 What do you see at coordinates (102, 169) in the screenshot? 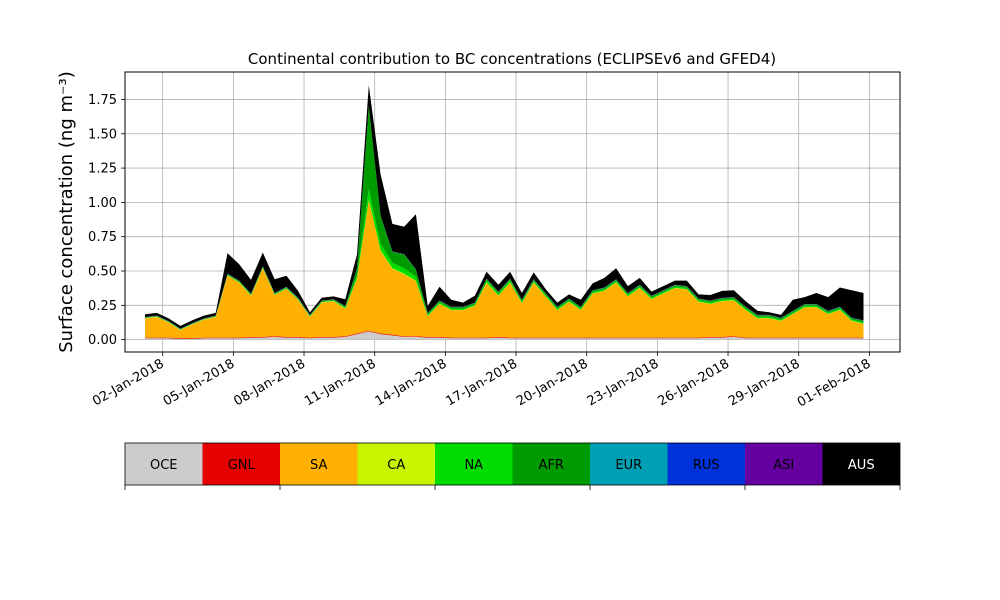
I see `y-tick-label: 1.25` at bounding box center [102, 169].